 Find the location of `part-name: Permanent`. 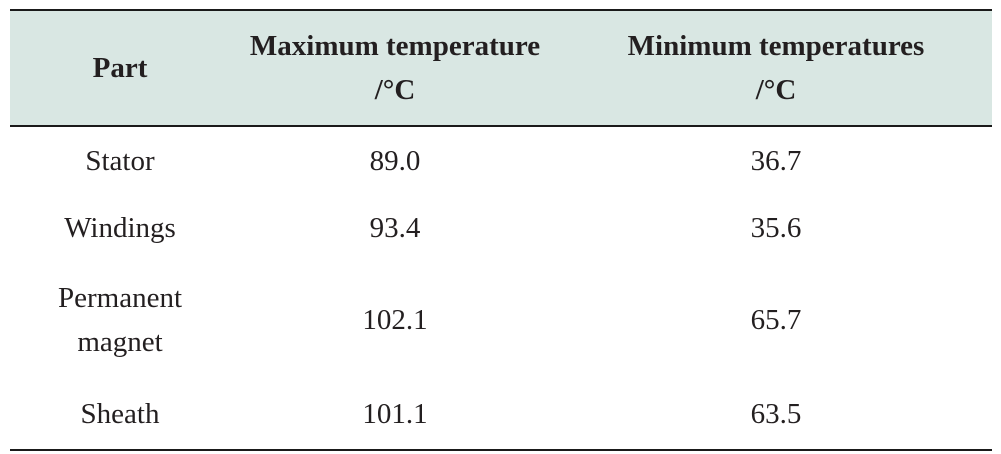

part-name: Permanent is located at coordinates (119, 298).